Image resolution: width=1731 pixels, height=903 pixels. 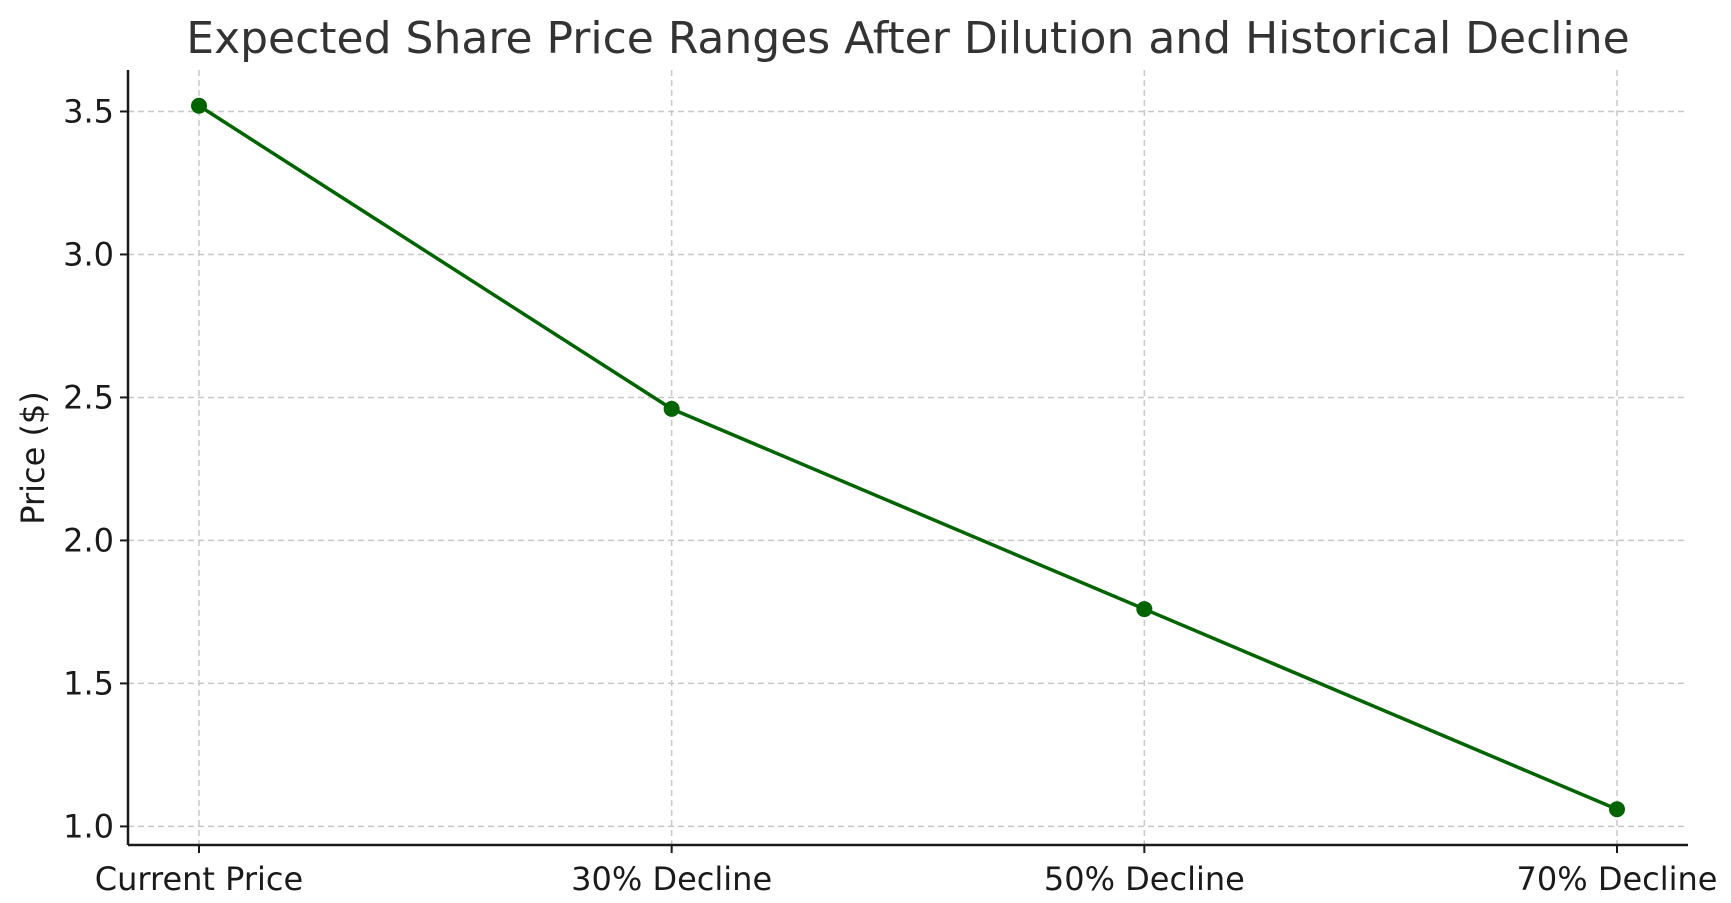 What do you see at coordinates (88, 254) in the screenshot?
I see `y-tick-label: 3.0` at bounding box center [88, 254].